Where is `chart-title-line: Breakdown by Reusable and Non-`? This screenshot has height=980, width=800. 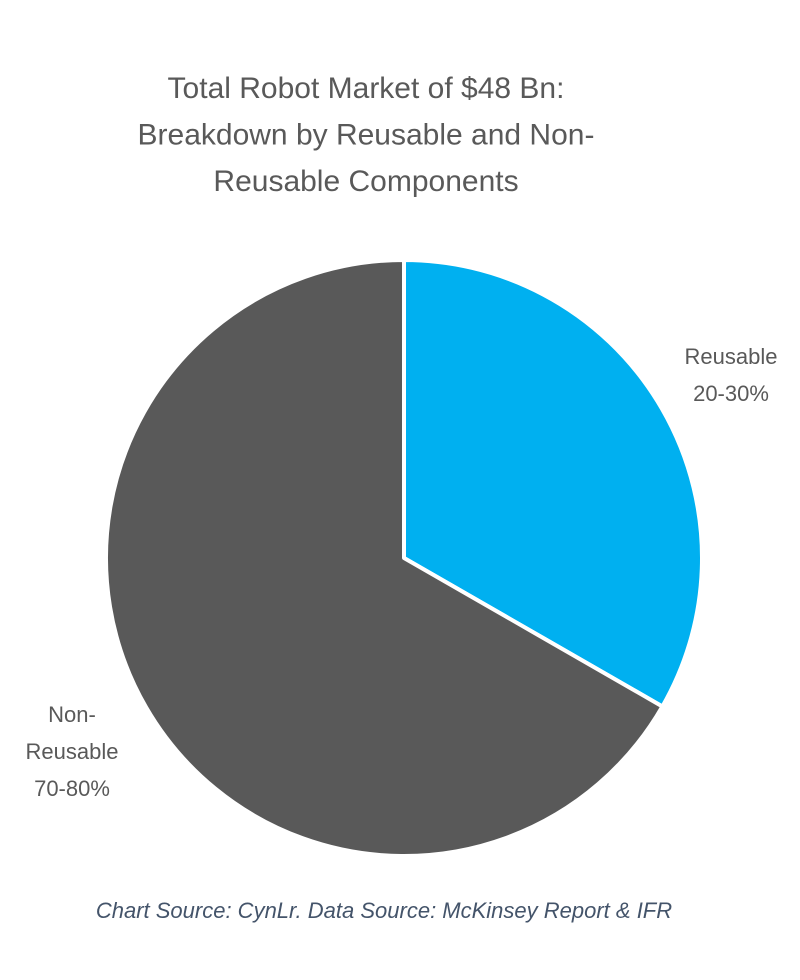 chart-title-line: Breakdown by Reusable and Non- is located at coordinates (366, 134).